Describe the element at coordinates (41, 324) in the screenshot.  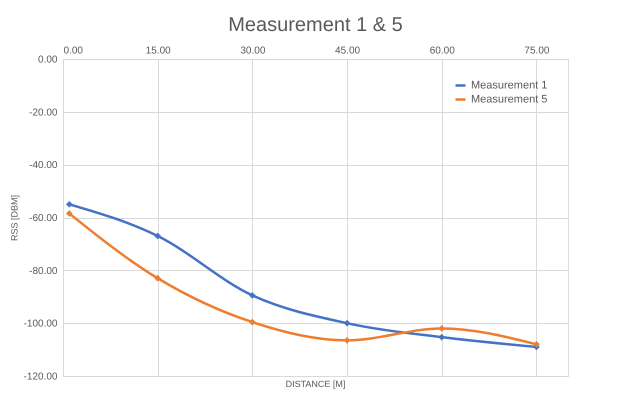
I see `y-tick-label: -100.00` at that location.